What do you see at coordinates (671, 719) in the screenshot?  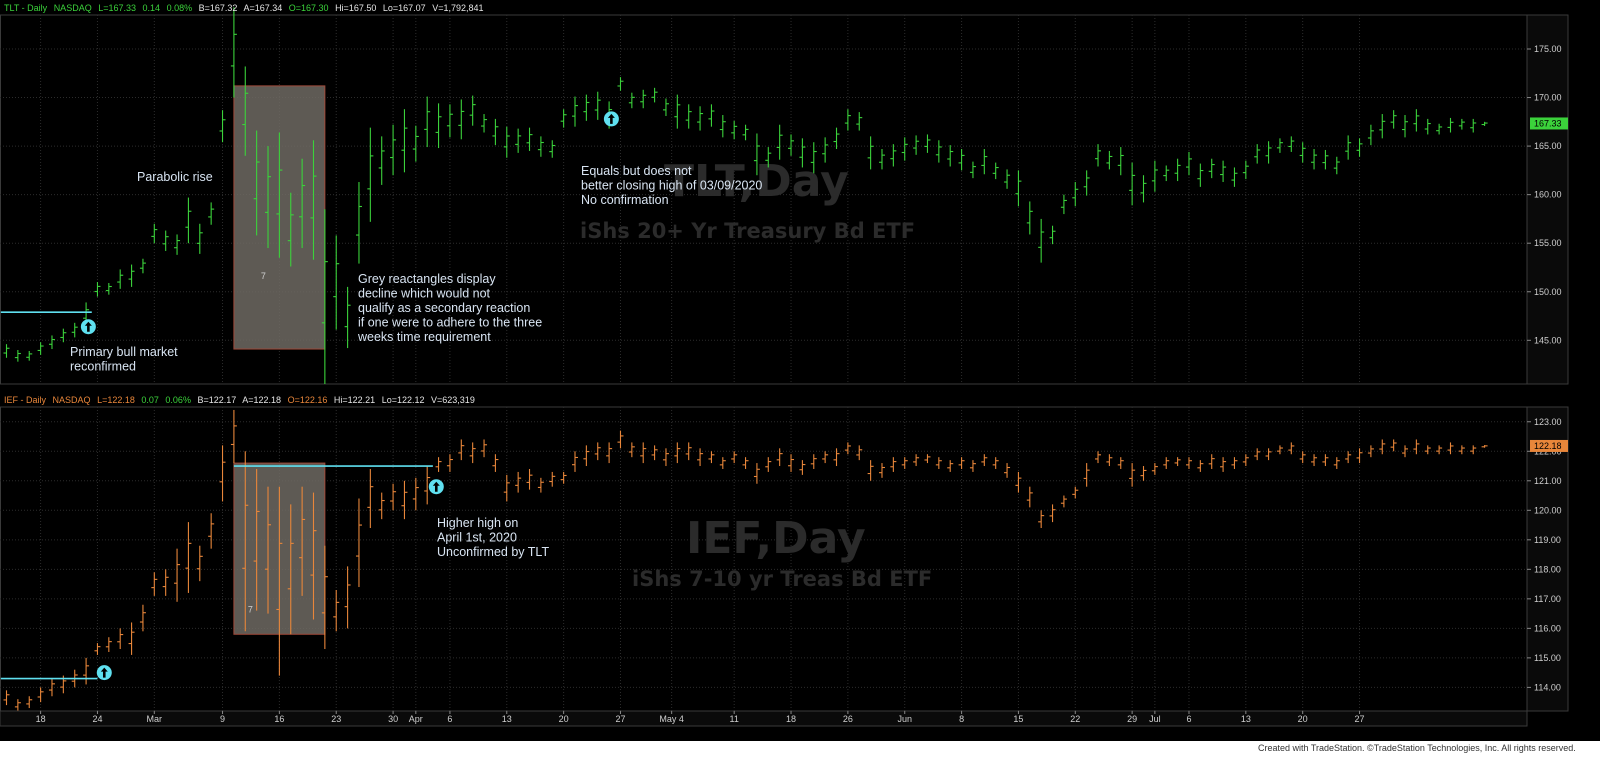 I see `xtick-label: May 4` at bounding box center [671, 719].